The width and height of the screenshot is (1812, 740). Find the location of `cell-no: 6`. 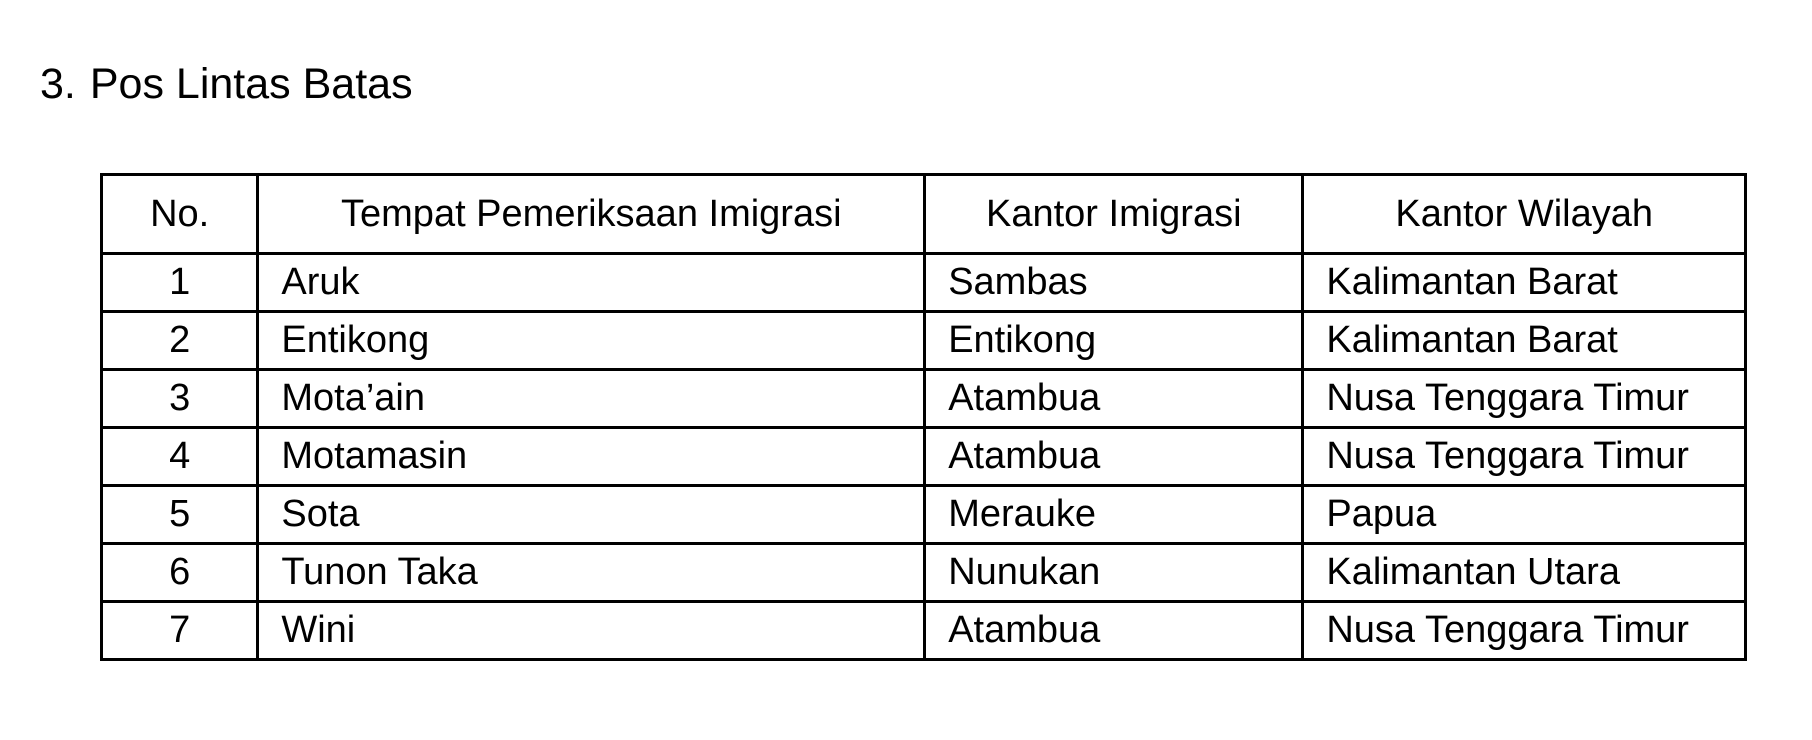

cell-no: 6 is located at coordinates (179, 572).